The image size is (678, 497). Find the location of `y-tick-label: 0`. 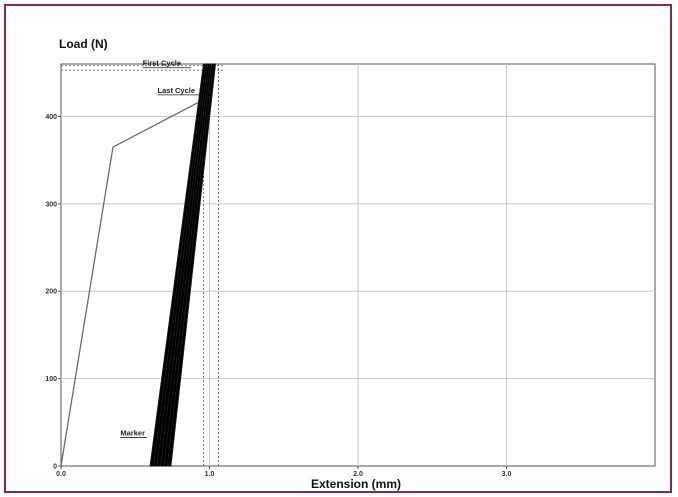

y-tick-label: 0 is located at coordinates (55, 467).